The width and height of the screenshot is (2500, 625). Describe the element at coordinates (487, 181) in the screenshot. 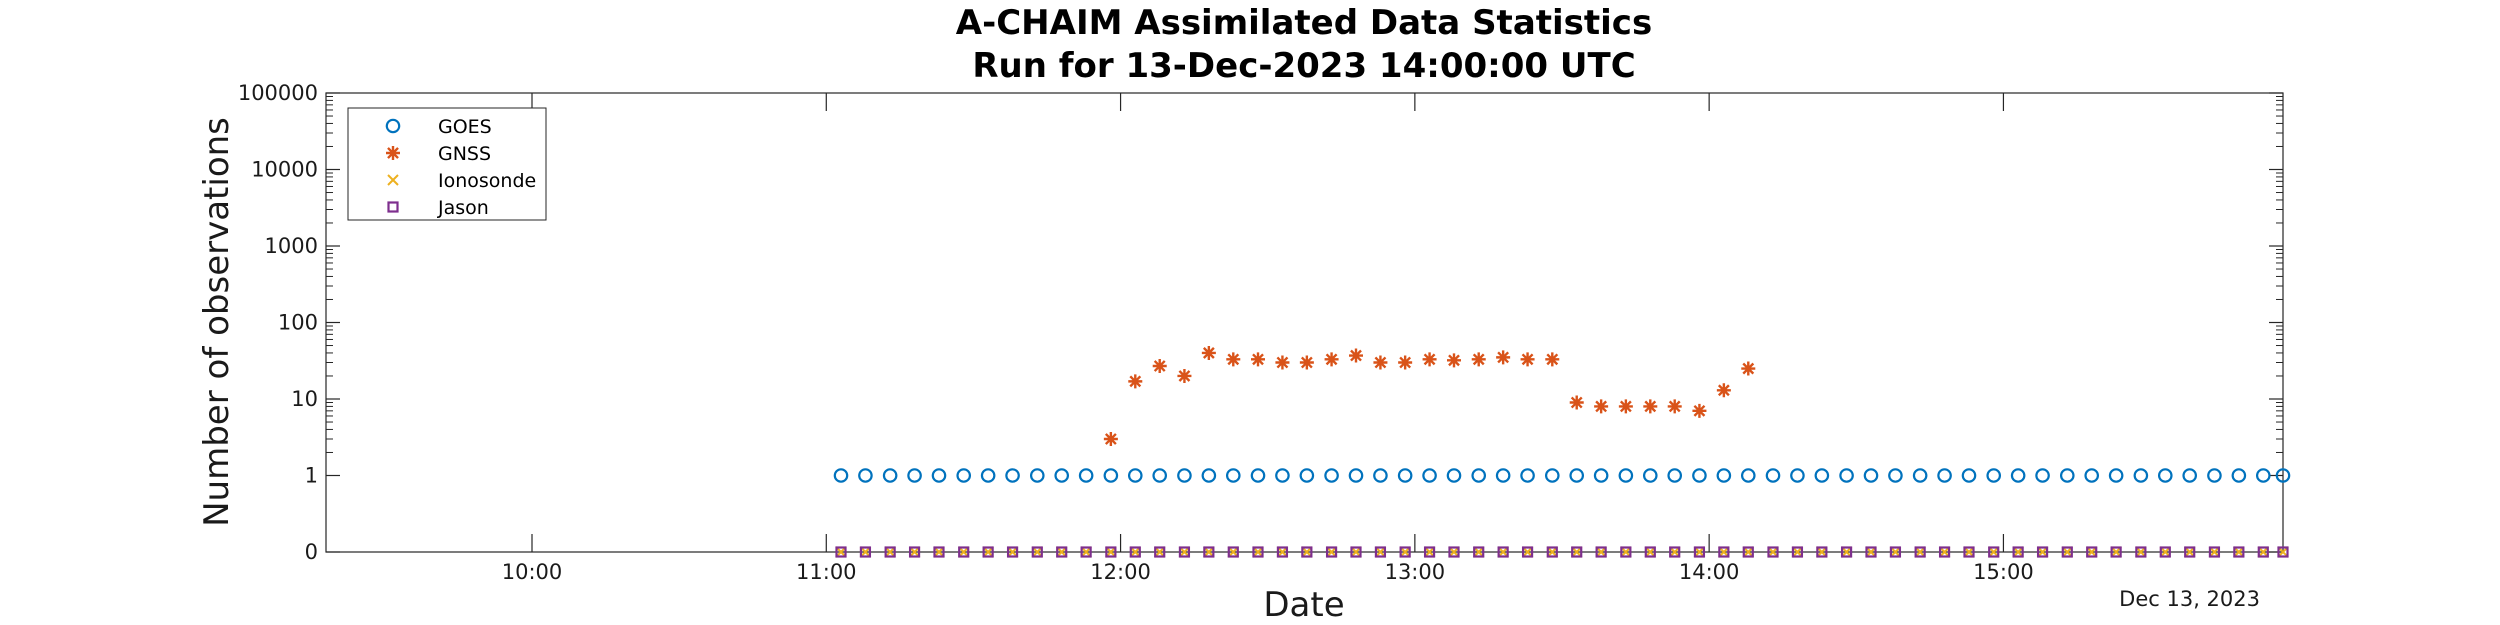

I see `legend-label-ionosonde: Ionosonde` at that location.